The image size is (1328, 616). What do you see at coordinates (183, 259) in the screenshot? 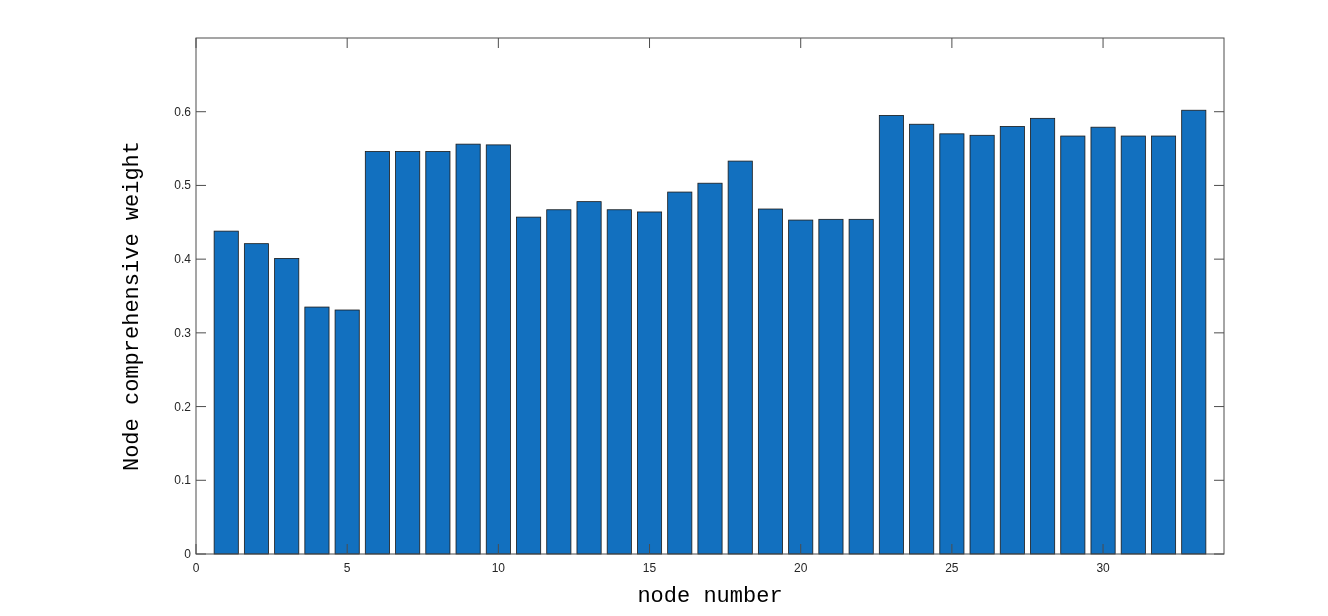
I see `y-tick-label: 0.4` at bounding box center [183, 259].